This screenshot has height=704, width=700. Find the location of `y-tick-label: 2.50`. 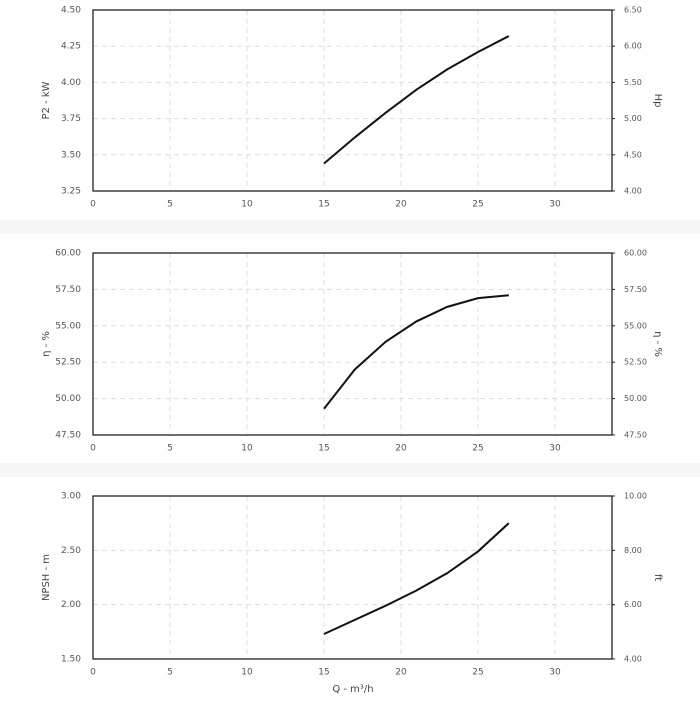

y-tick-label: 2.50 is located at coordinates (71, 551).